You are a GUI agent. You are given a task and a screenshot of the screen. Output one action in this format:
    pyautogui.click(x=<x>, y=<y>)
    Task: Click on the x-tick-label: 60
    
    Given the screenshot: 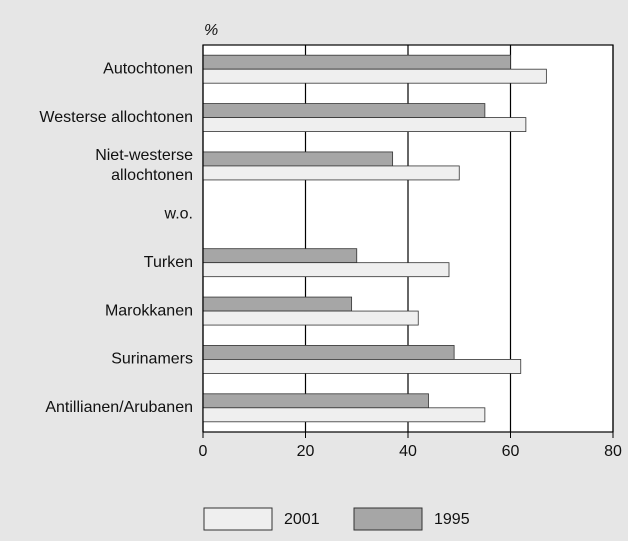 What is the action you would take?
    pyautogui.click(x=511, y=451)
    